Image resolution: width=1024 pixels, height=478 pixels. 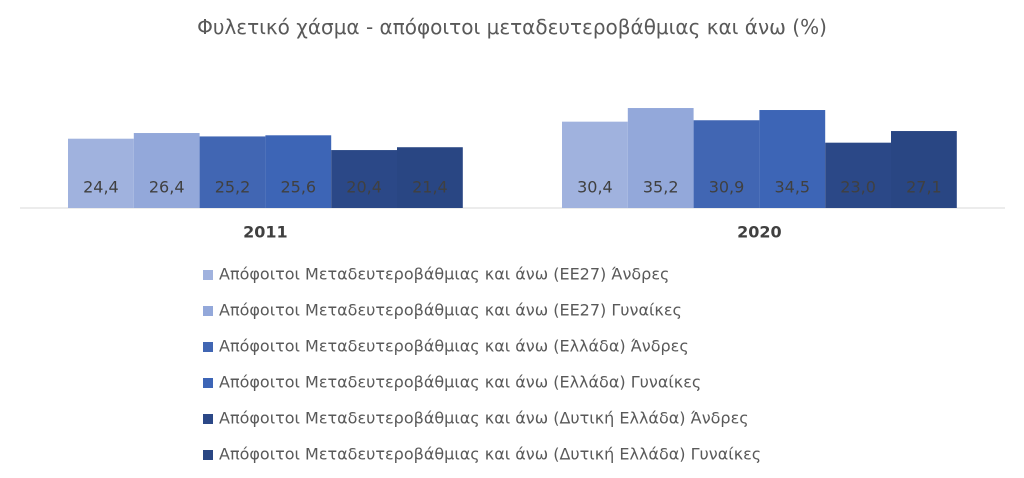 I want to click on value-label: 30,4, so click(x=595, y=187).